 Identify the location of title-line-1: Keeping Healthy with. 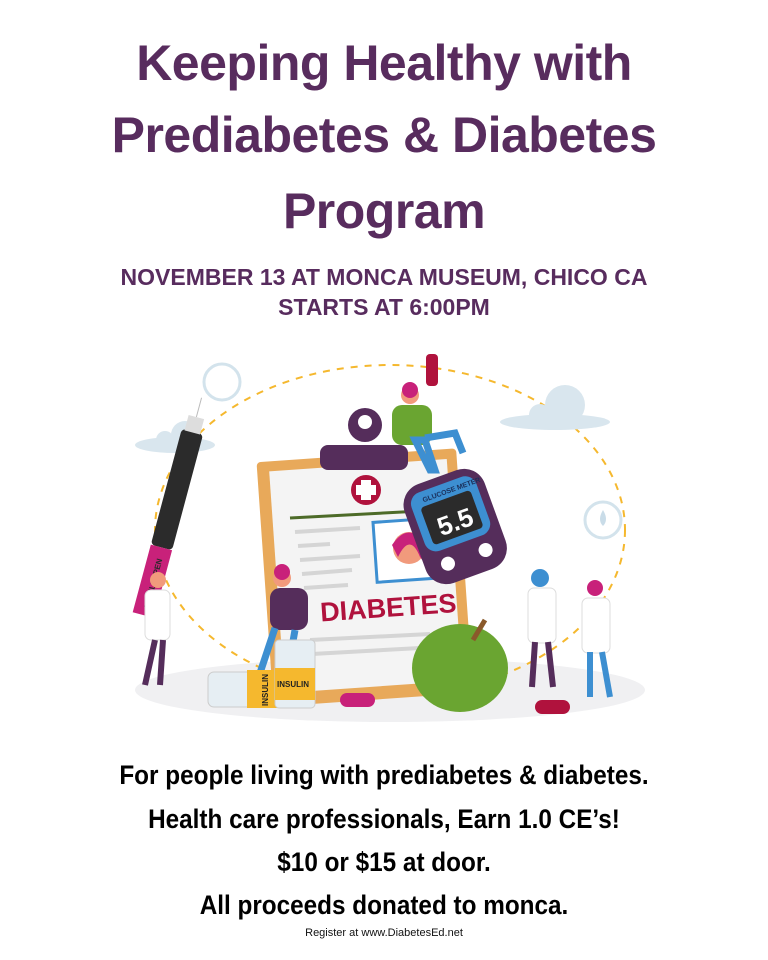
(384, 63).